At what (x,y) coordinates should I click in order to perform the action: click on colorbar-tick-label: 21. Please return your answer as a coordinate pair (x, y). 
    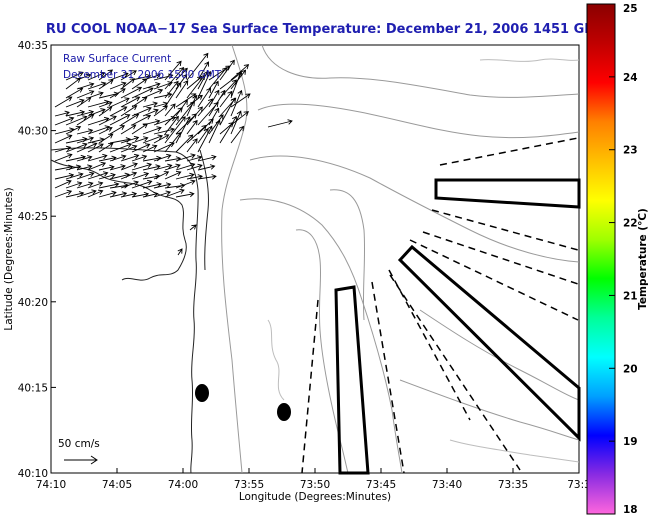
    Looking at the image, I should click on (630, 296).